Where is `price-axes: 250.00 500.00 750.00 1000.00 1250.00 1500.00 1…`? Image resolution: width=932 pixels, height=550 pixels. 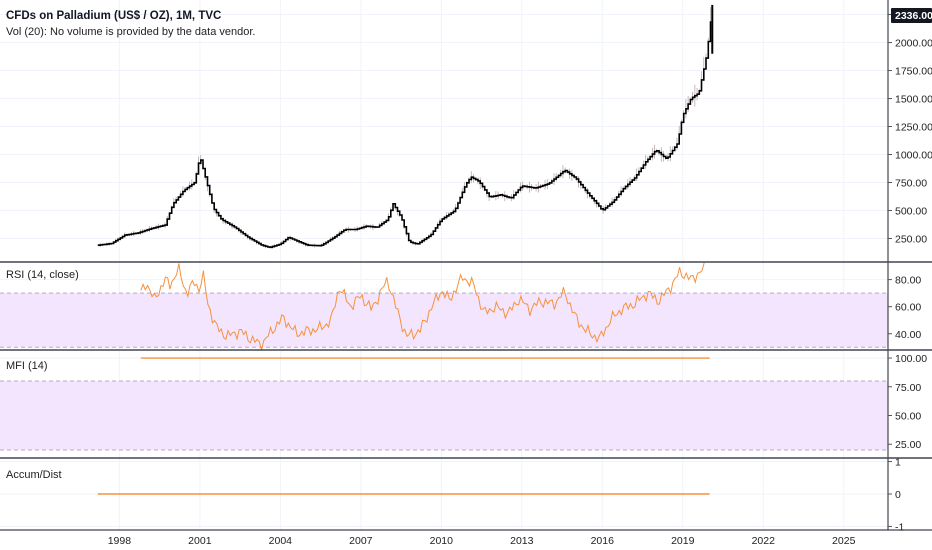 price-axes: 250.00 500.00 750.00 1000.00 1250.00 1500.00 1… is located at coordinates (910, 271).